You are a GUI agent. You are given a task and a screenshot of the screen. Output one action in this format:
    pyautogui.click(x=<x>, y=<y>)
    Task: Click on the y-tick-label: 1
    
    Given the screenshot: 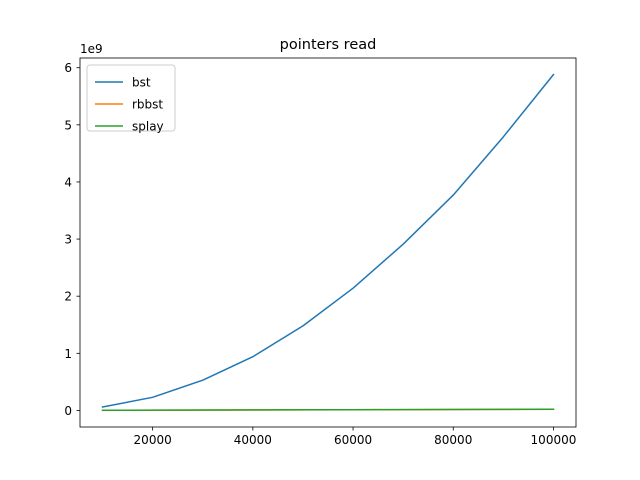 What is the action you would take?
    pyautogui.click(x=68, y=354)
    